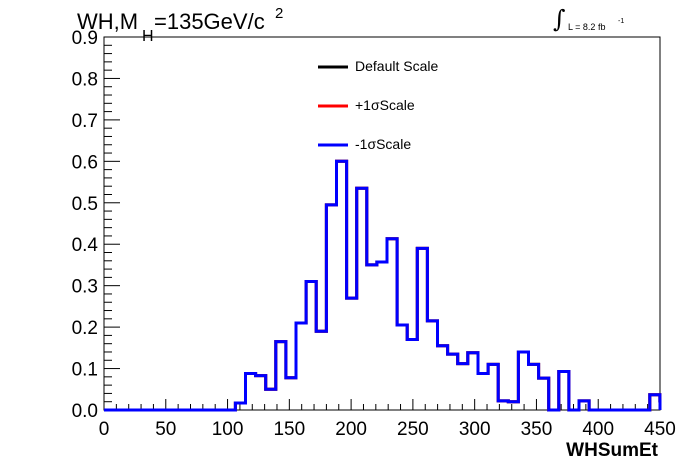  What do you see at coordinates (85, 121) in the screenshot?
I see `y-tick-label: 0.7` at bounding box center [85, 121].